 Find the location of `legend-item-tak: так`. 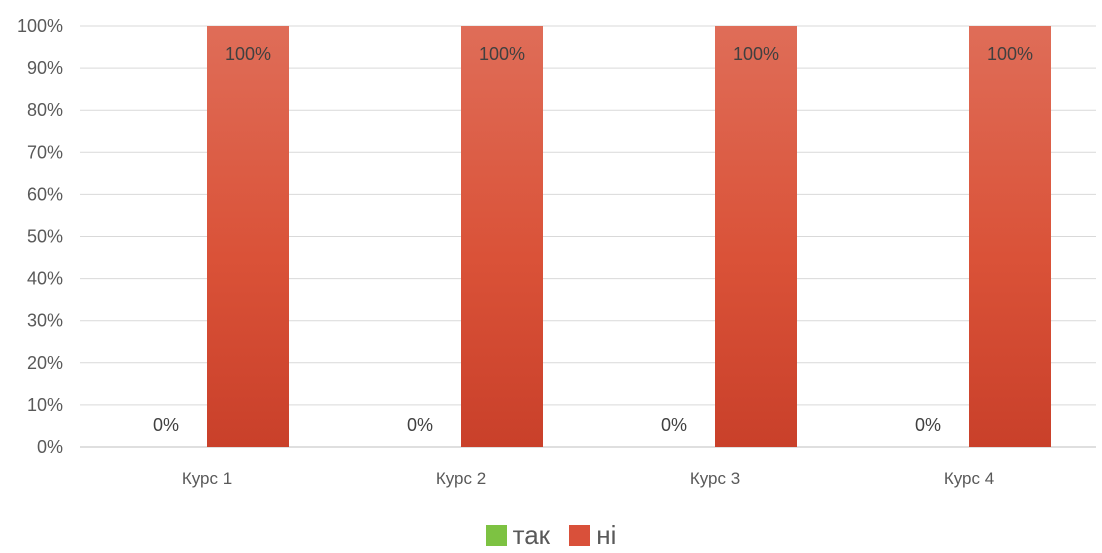

legend-item-tak: так is located at coordinates (518, 535).